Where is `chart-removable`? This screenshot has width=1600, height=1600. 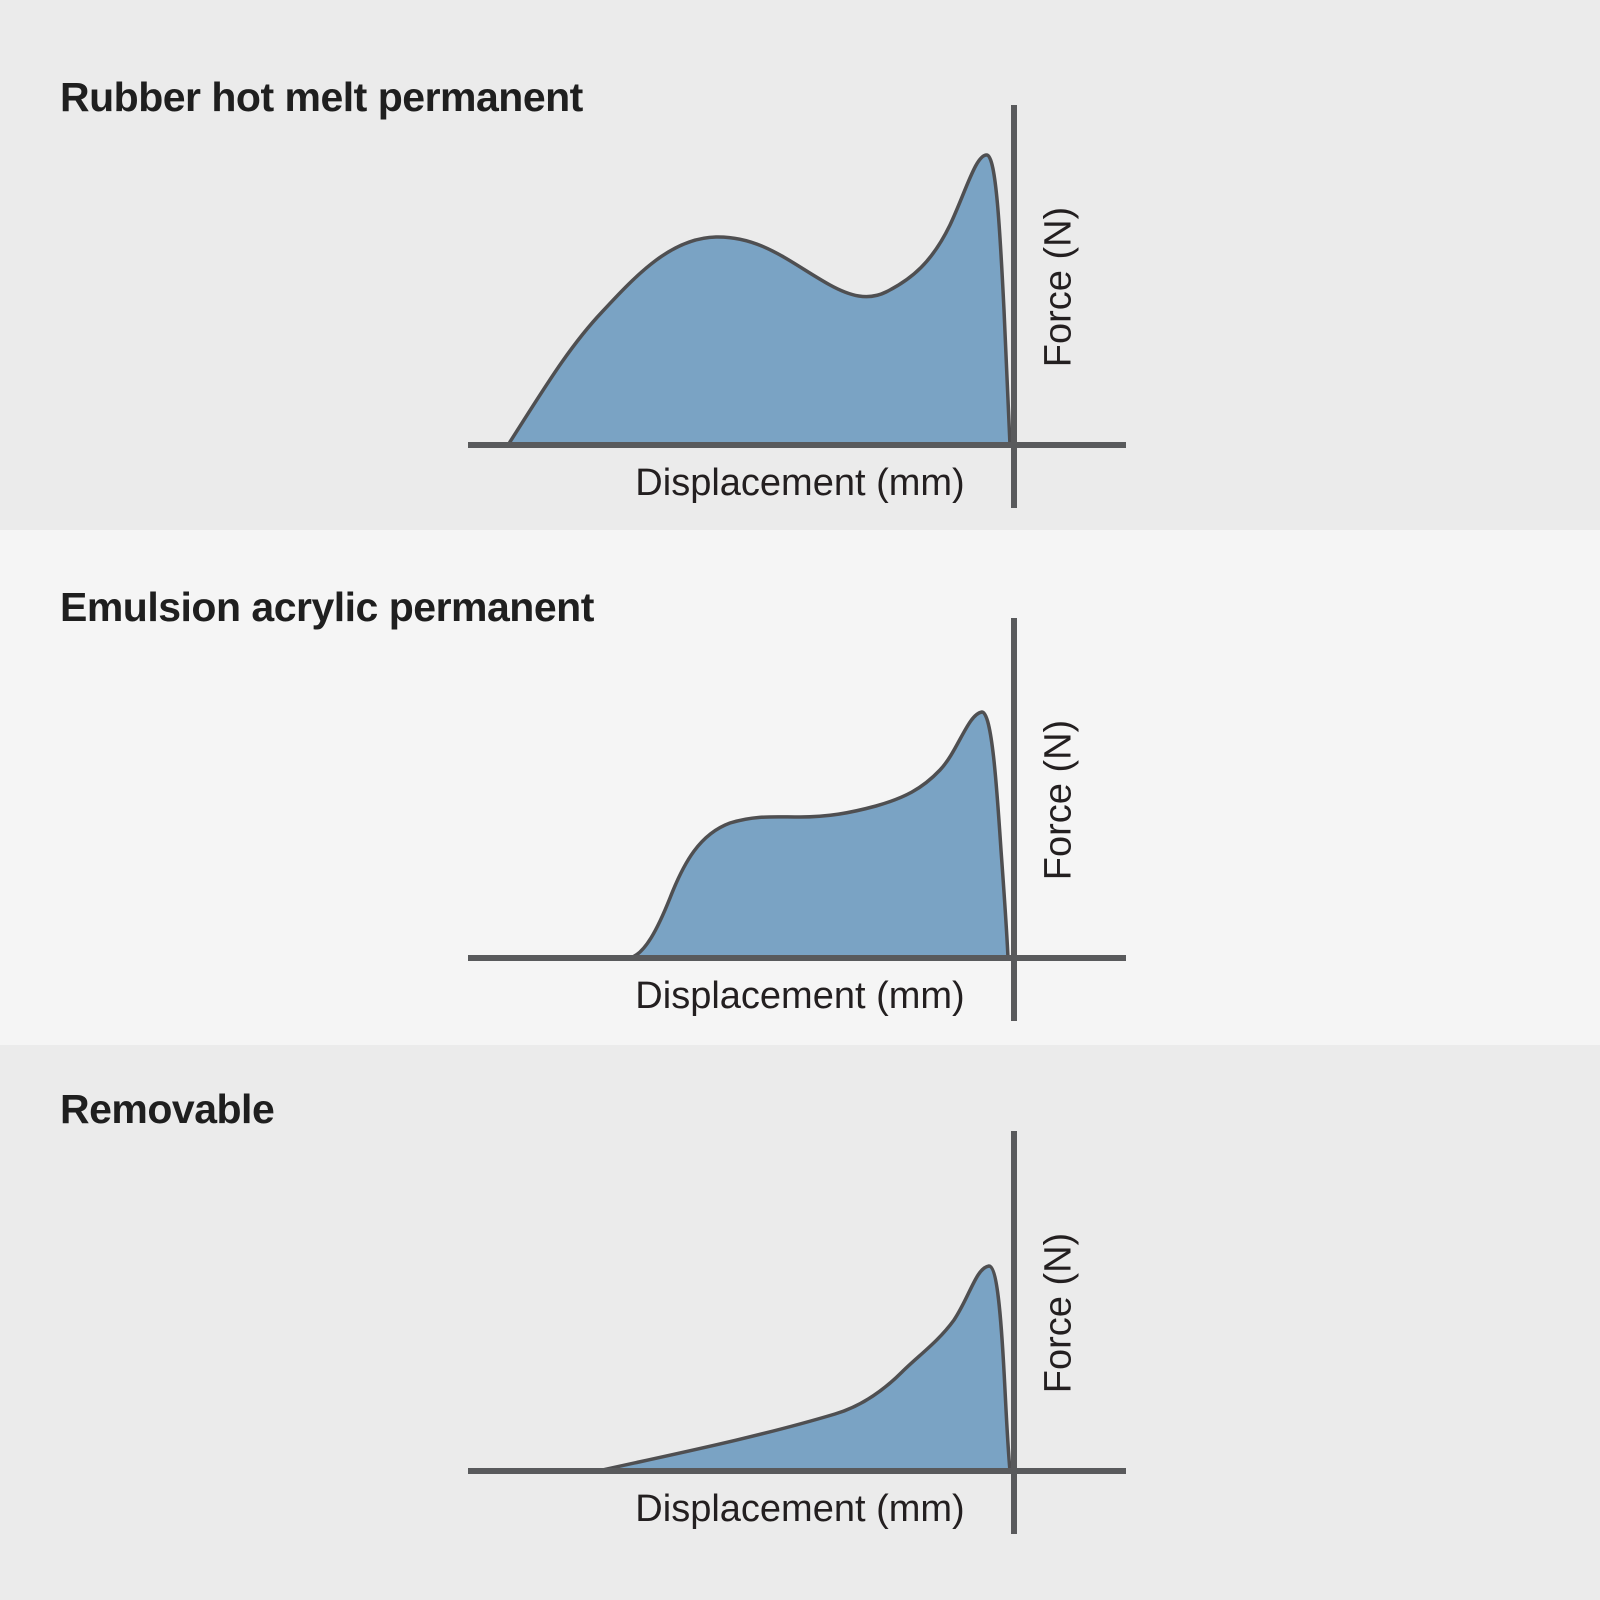
chart-removable is located at coordinates (797, 1332).